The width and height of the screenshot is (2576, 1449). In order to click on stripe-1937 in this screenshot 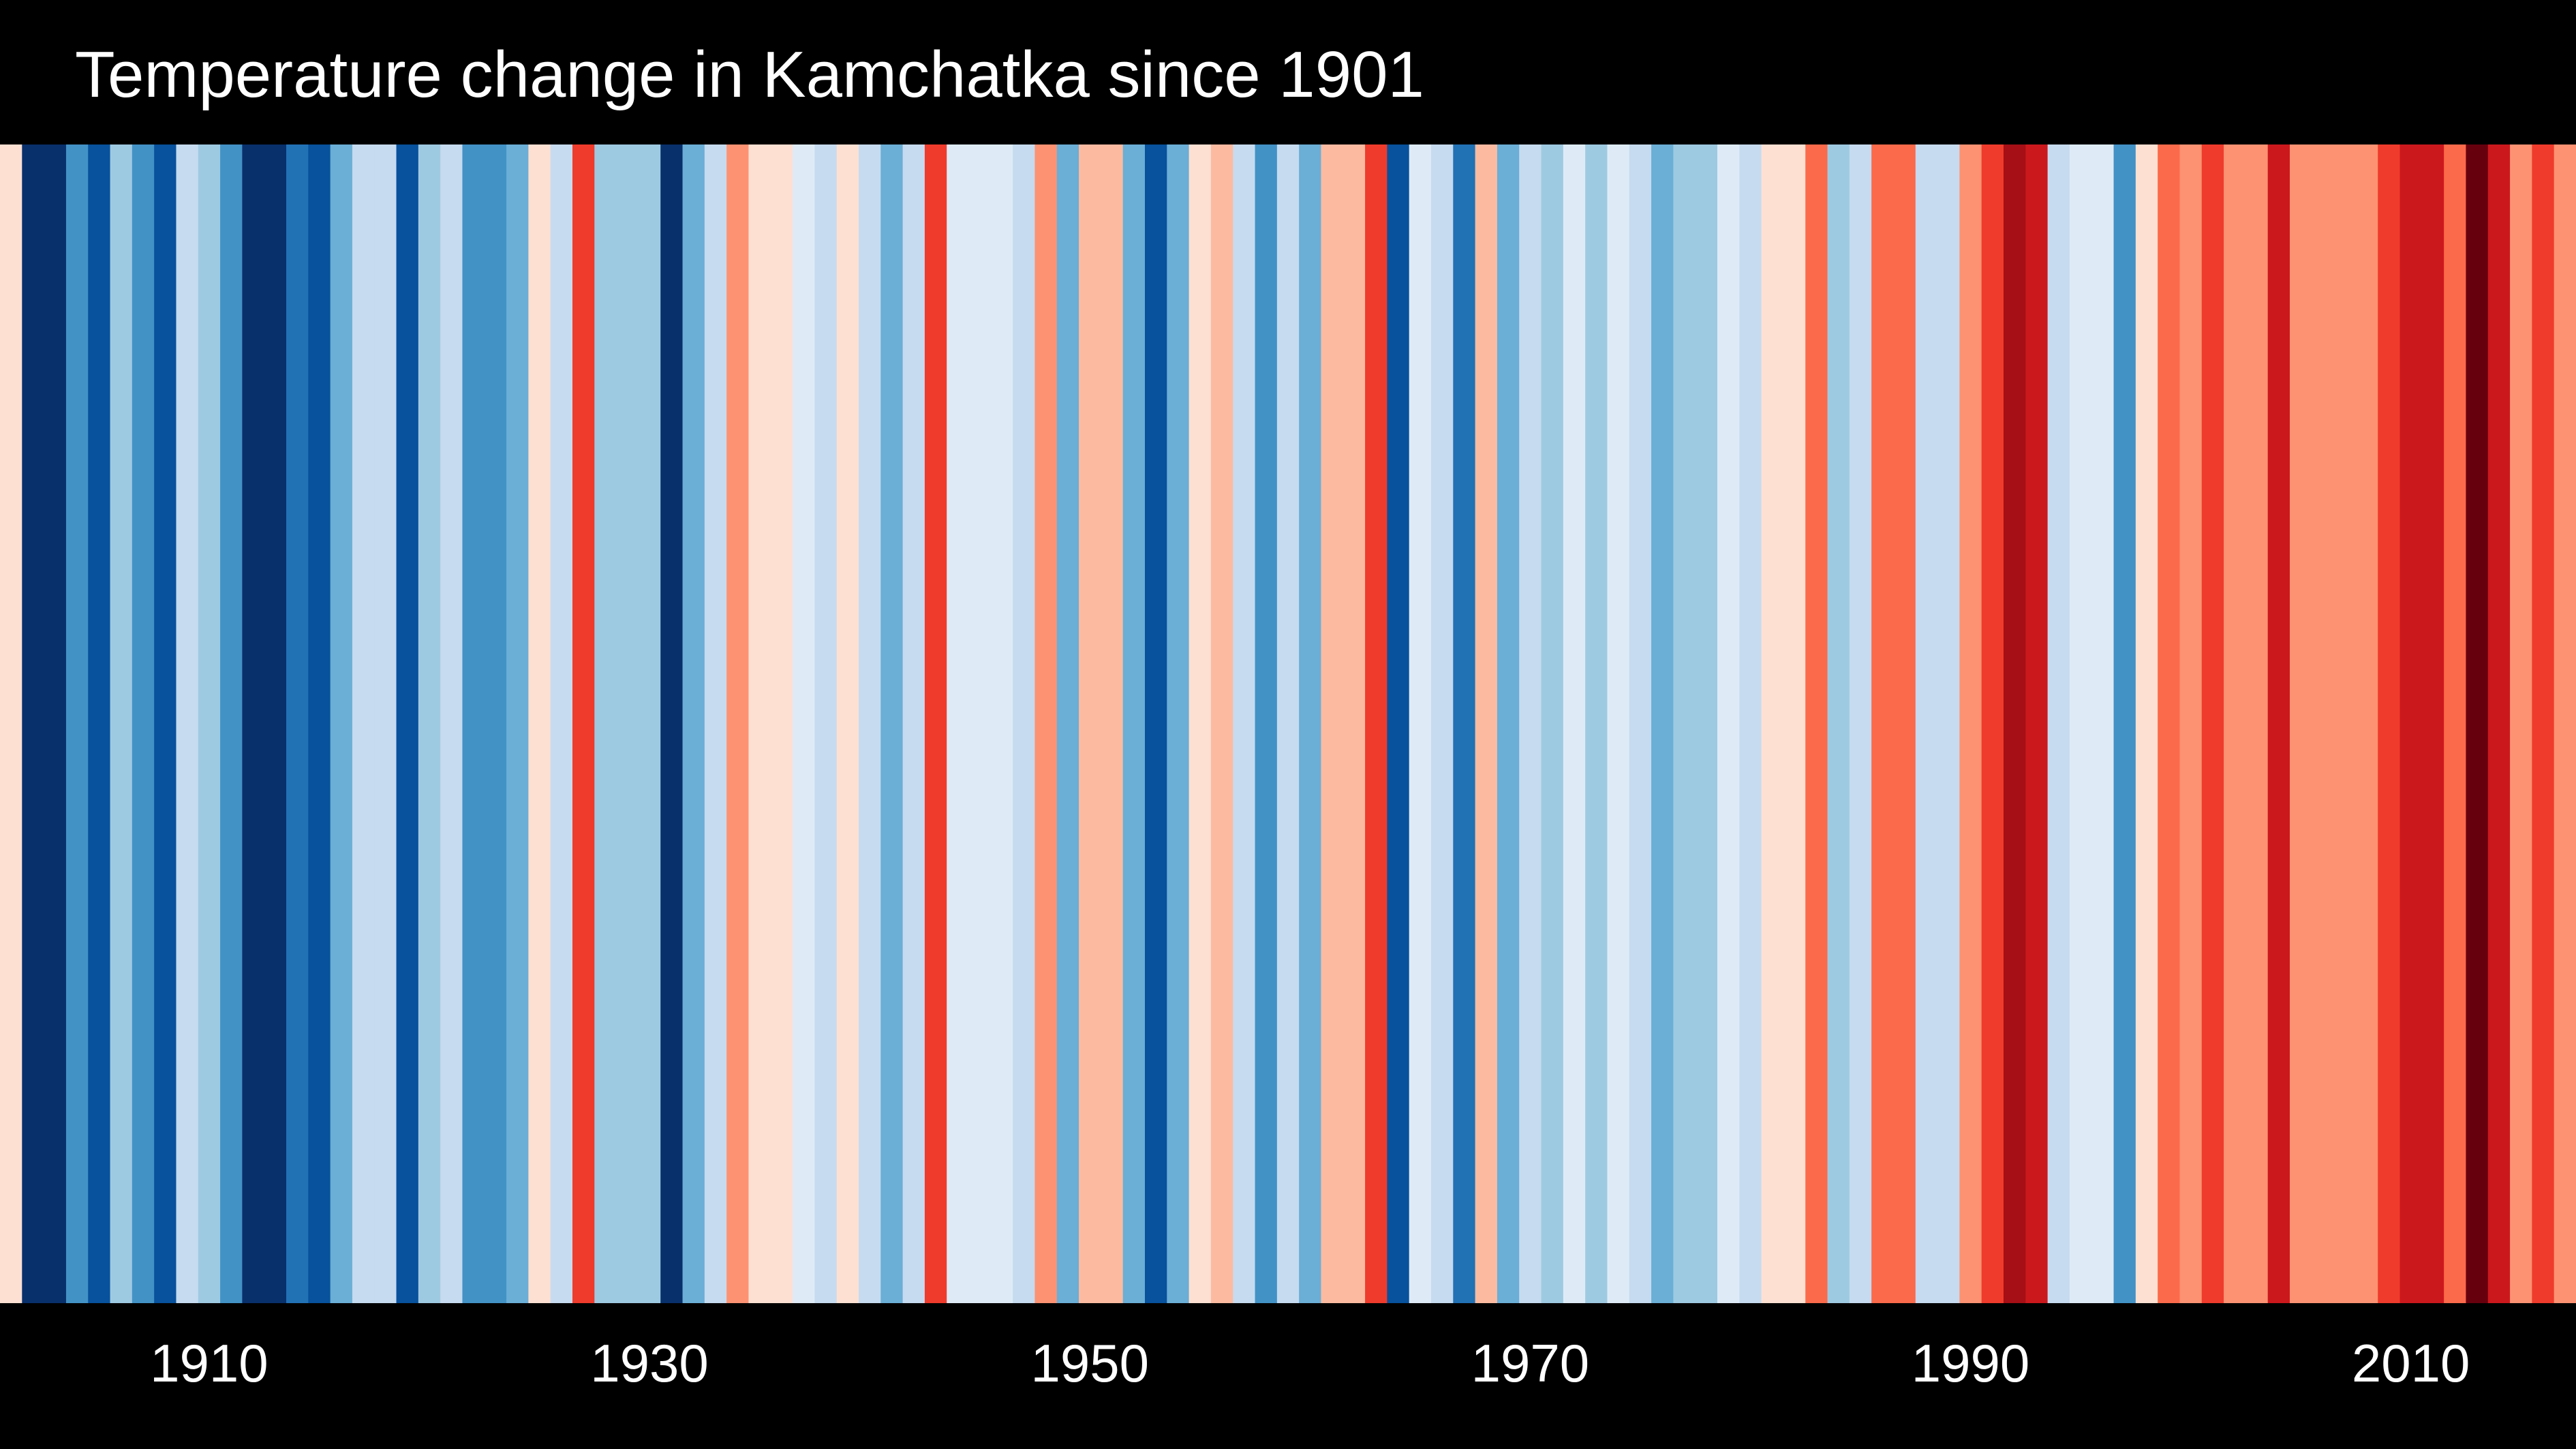, I will do `click(804, 723)`.